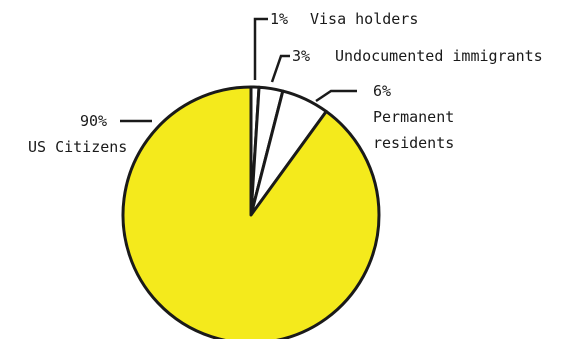 This screenshot has width=582, height=339. I want to click on leader-line-undocumented, so click(280, 68).